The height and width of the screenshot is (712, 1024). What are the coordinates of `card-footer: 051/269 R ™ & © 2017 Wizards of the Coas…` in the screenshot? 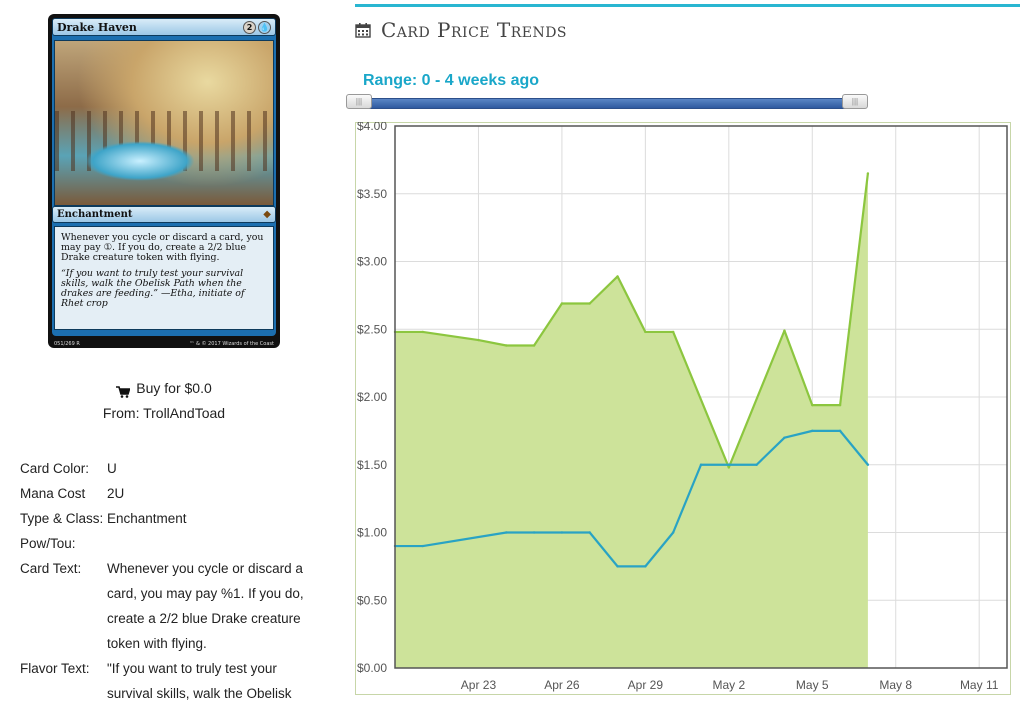 It's located at (164, 344).